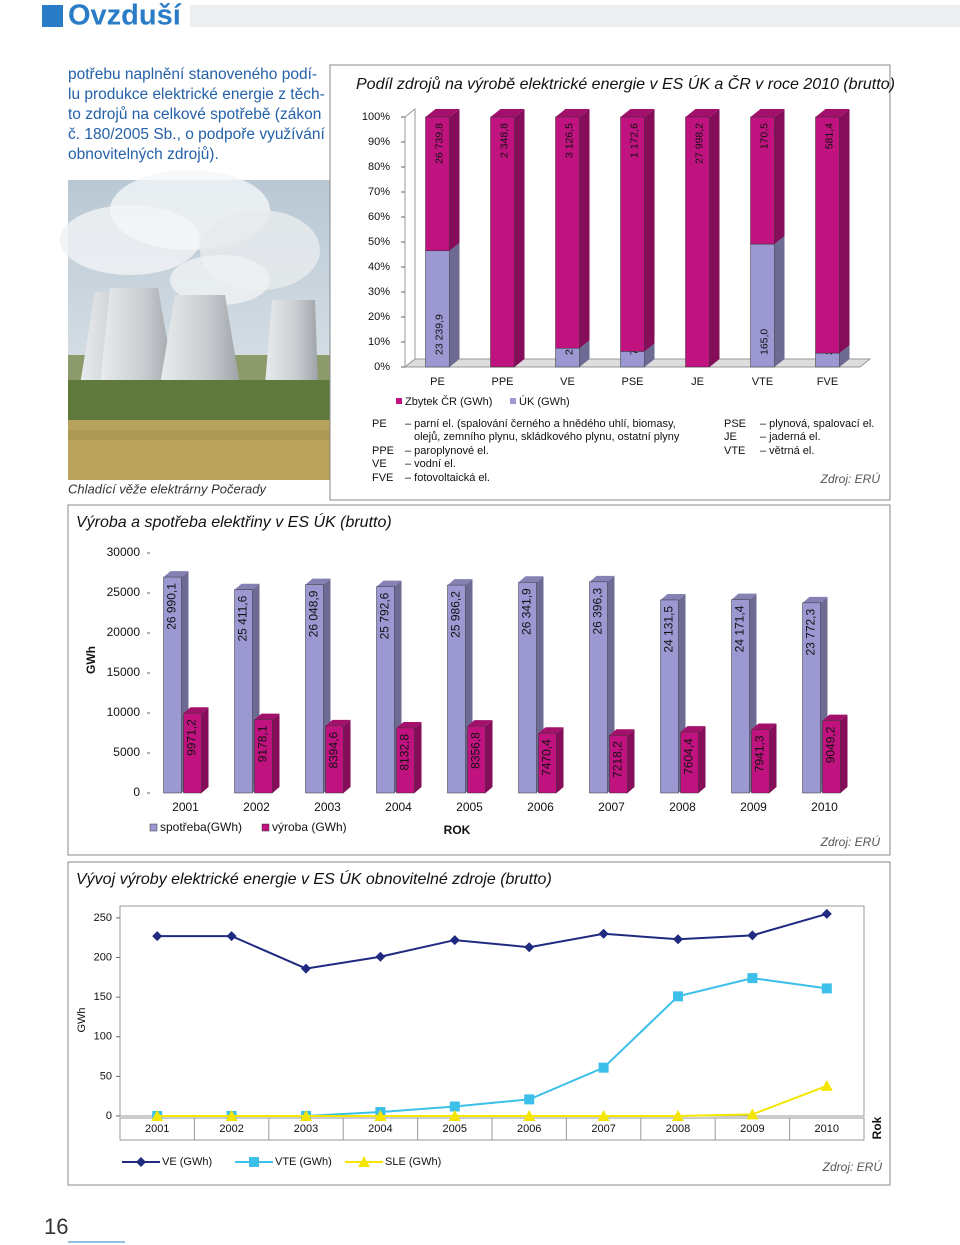 Image resolution: width=960 pixels, height=1245 pixels. Describe the element at coordinates (852, 1166) in the screenshot. I see `source: Zdroj: ERÚ` at that location.